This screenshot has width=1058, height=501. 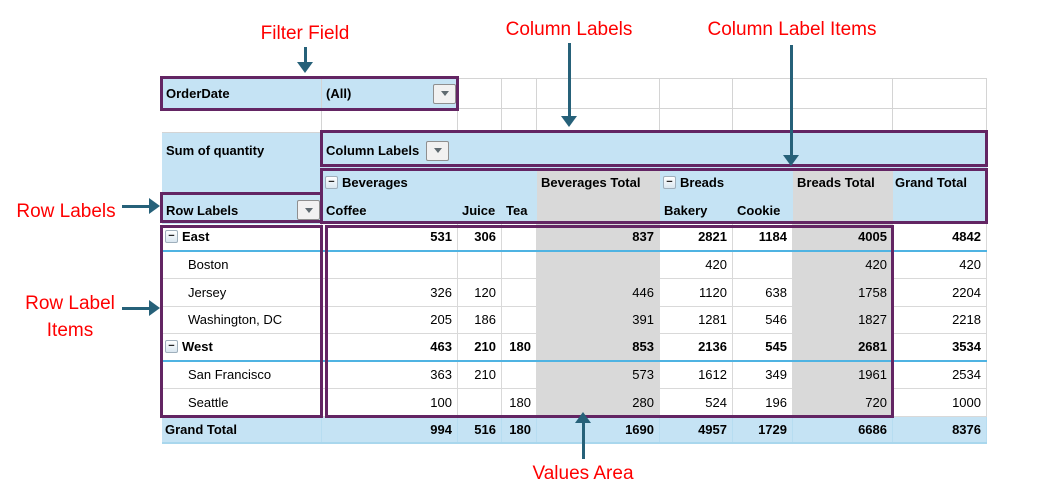 I want to click on value-cell: 326, so click(x=390, y=292).